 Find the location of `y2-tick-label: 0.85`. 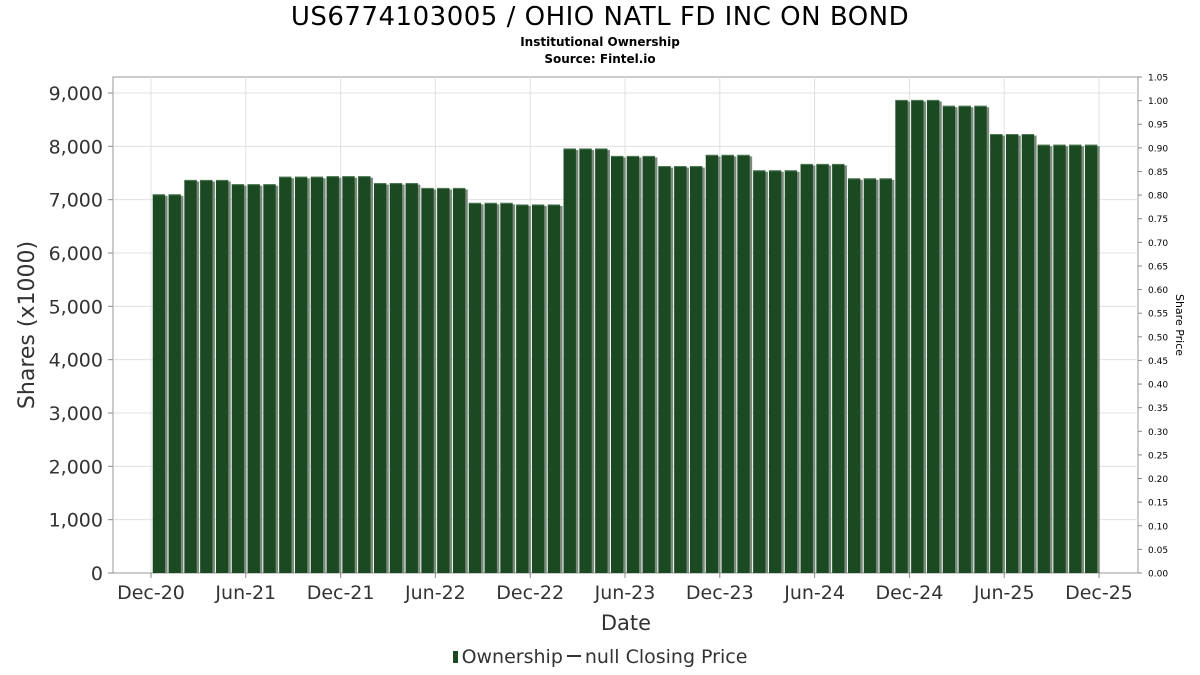

y2-tick-label: 0.85 is located at coordinates (1158, 173).